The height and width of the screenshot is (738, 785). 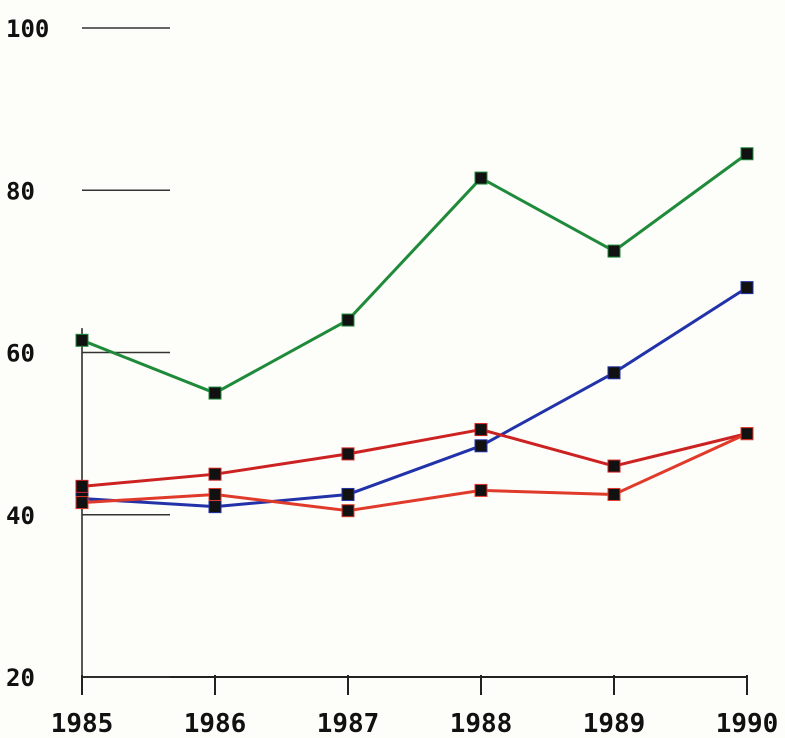 I want to click on x-tick-label: 1990, so click(x=747, y=723).